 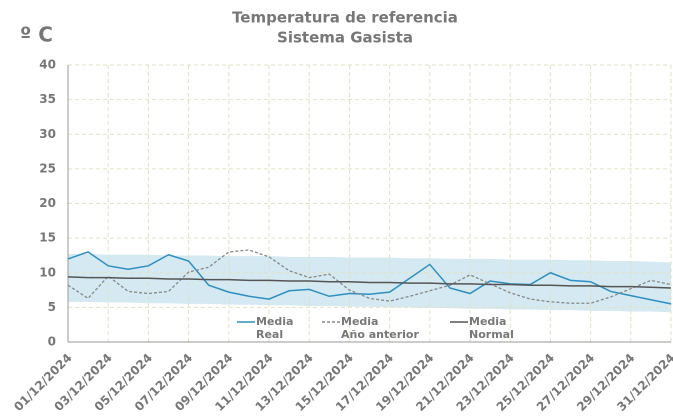 What do you see at coordinates (47, 99) in the screenshot?
I see `y-tick-label: 35` at bounding box center [47, 99].